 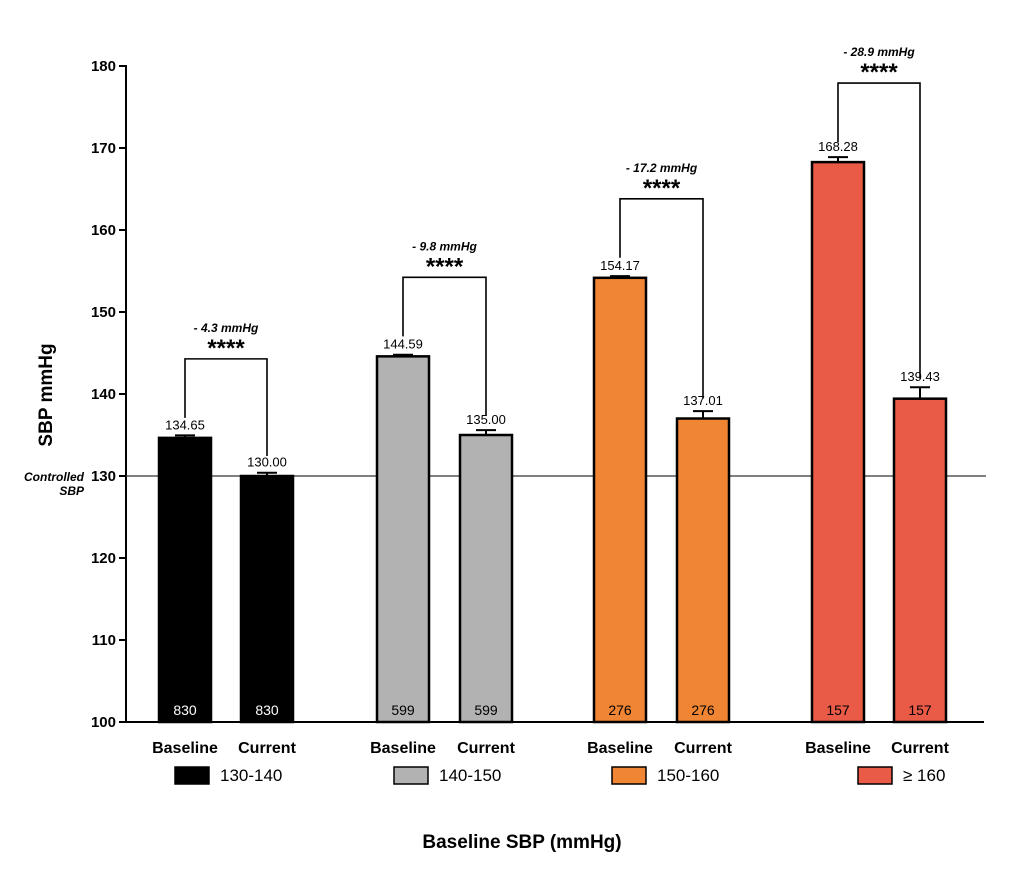 What do you see at coordinates (879, 52) in the screenshot?
I see `difference-label: - 28.9 mmHg` at bounding box center [879, 52].